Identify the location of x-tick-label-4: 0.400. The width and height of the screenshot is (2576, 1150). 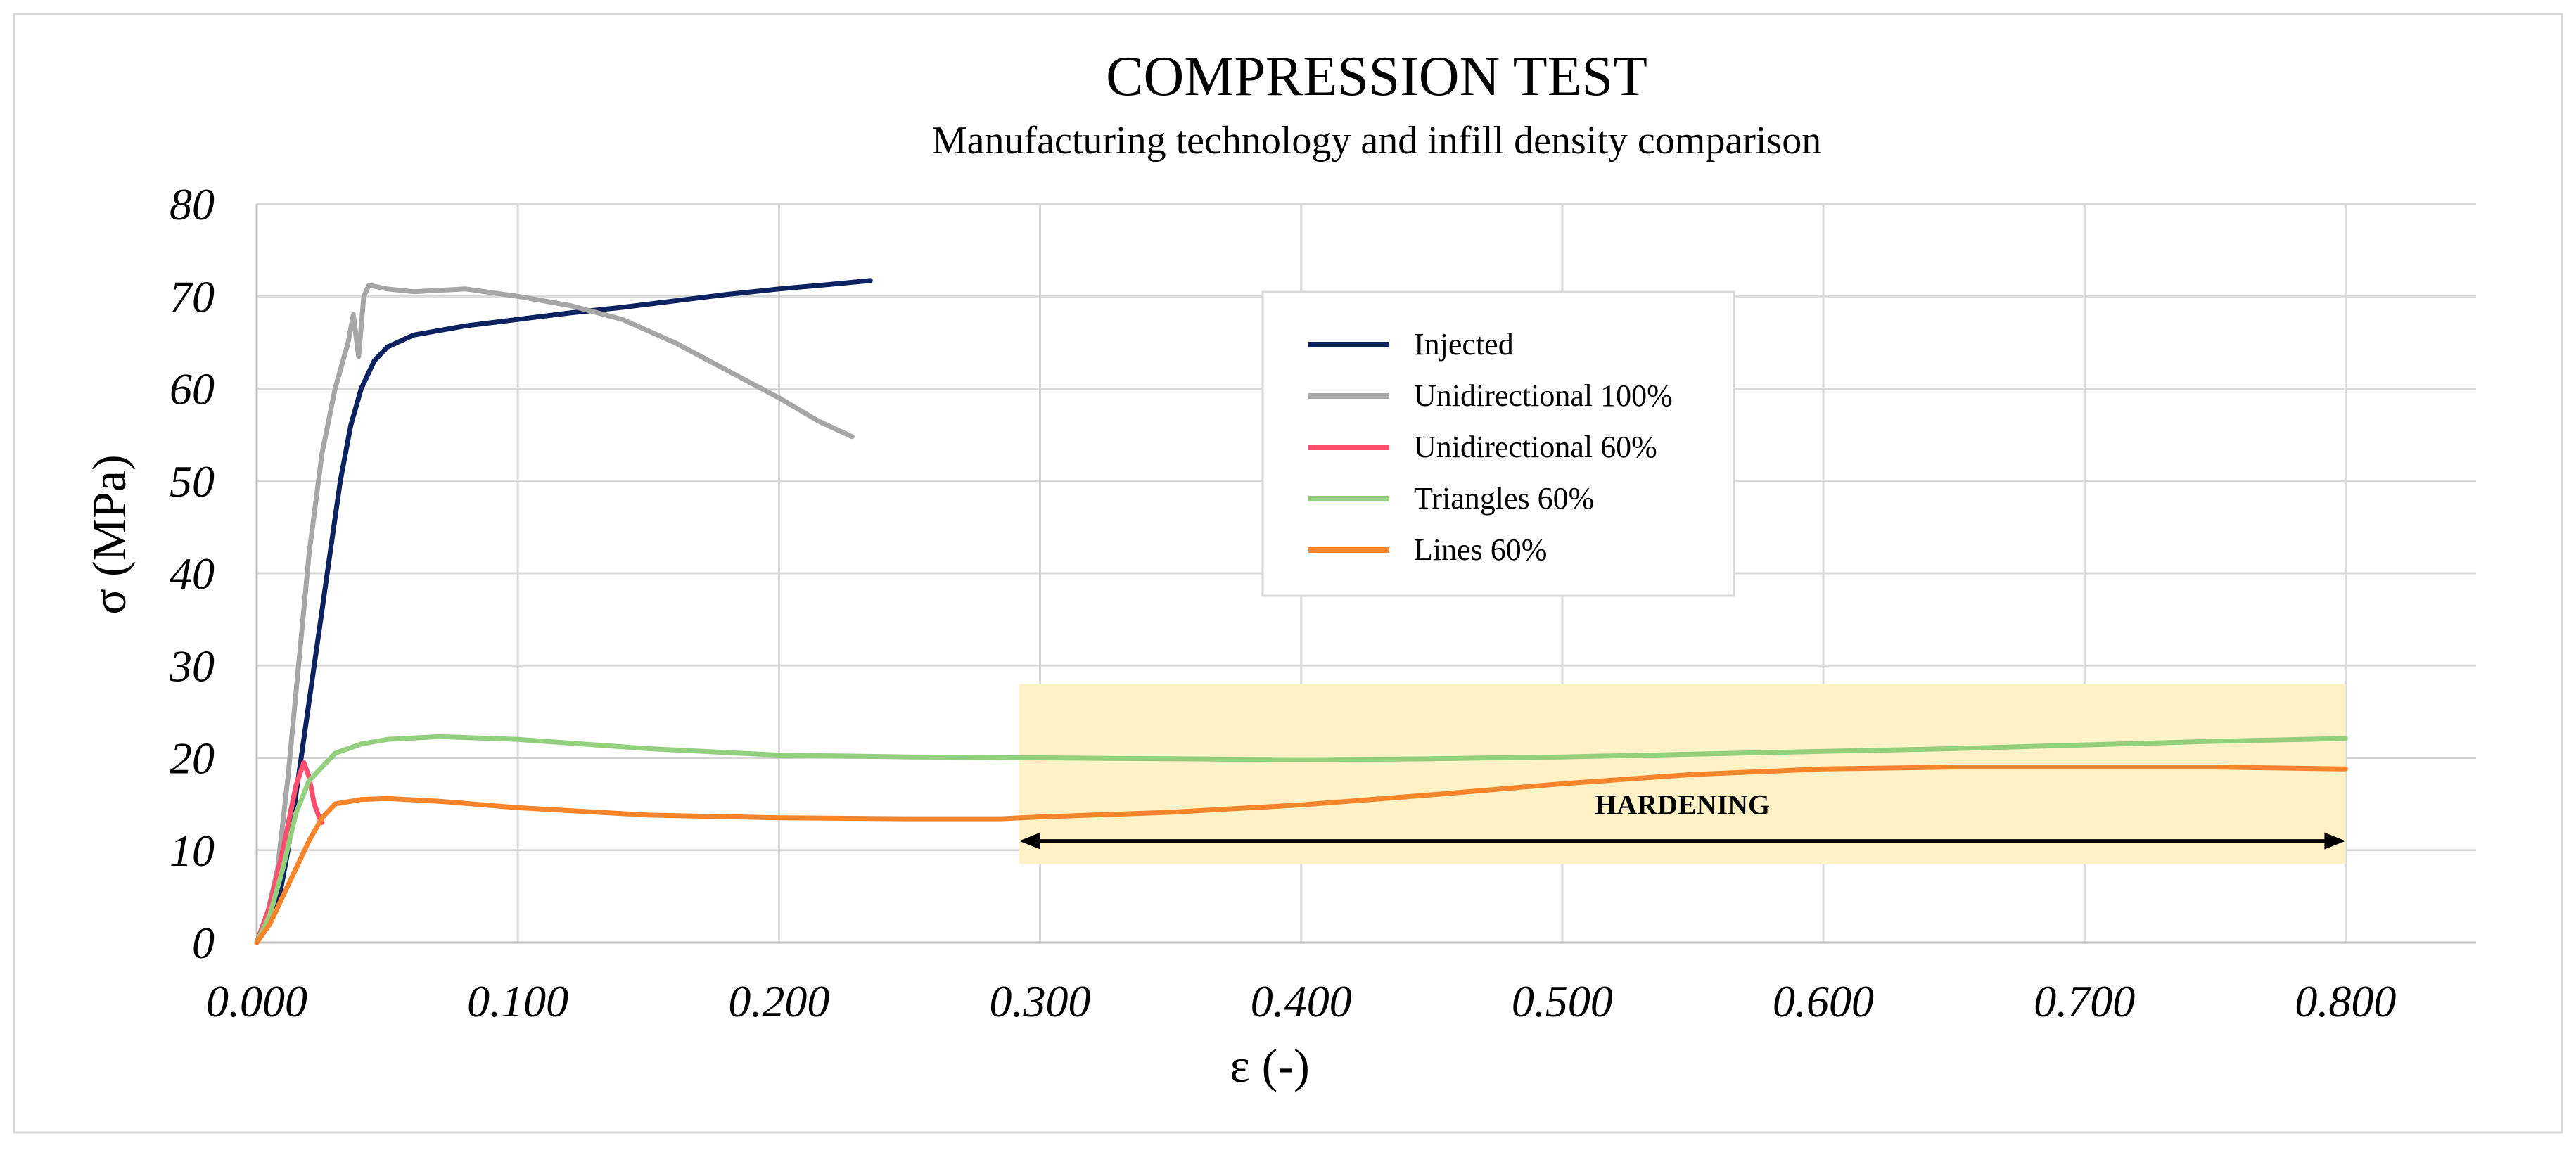
(1301, 1001).